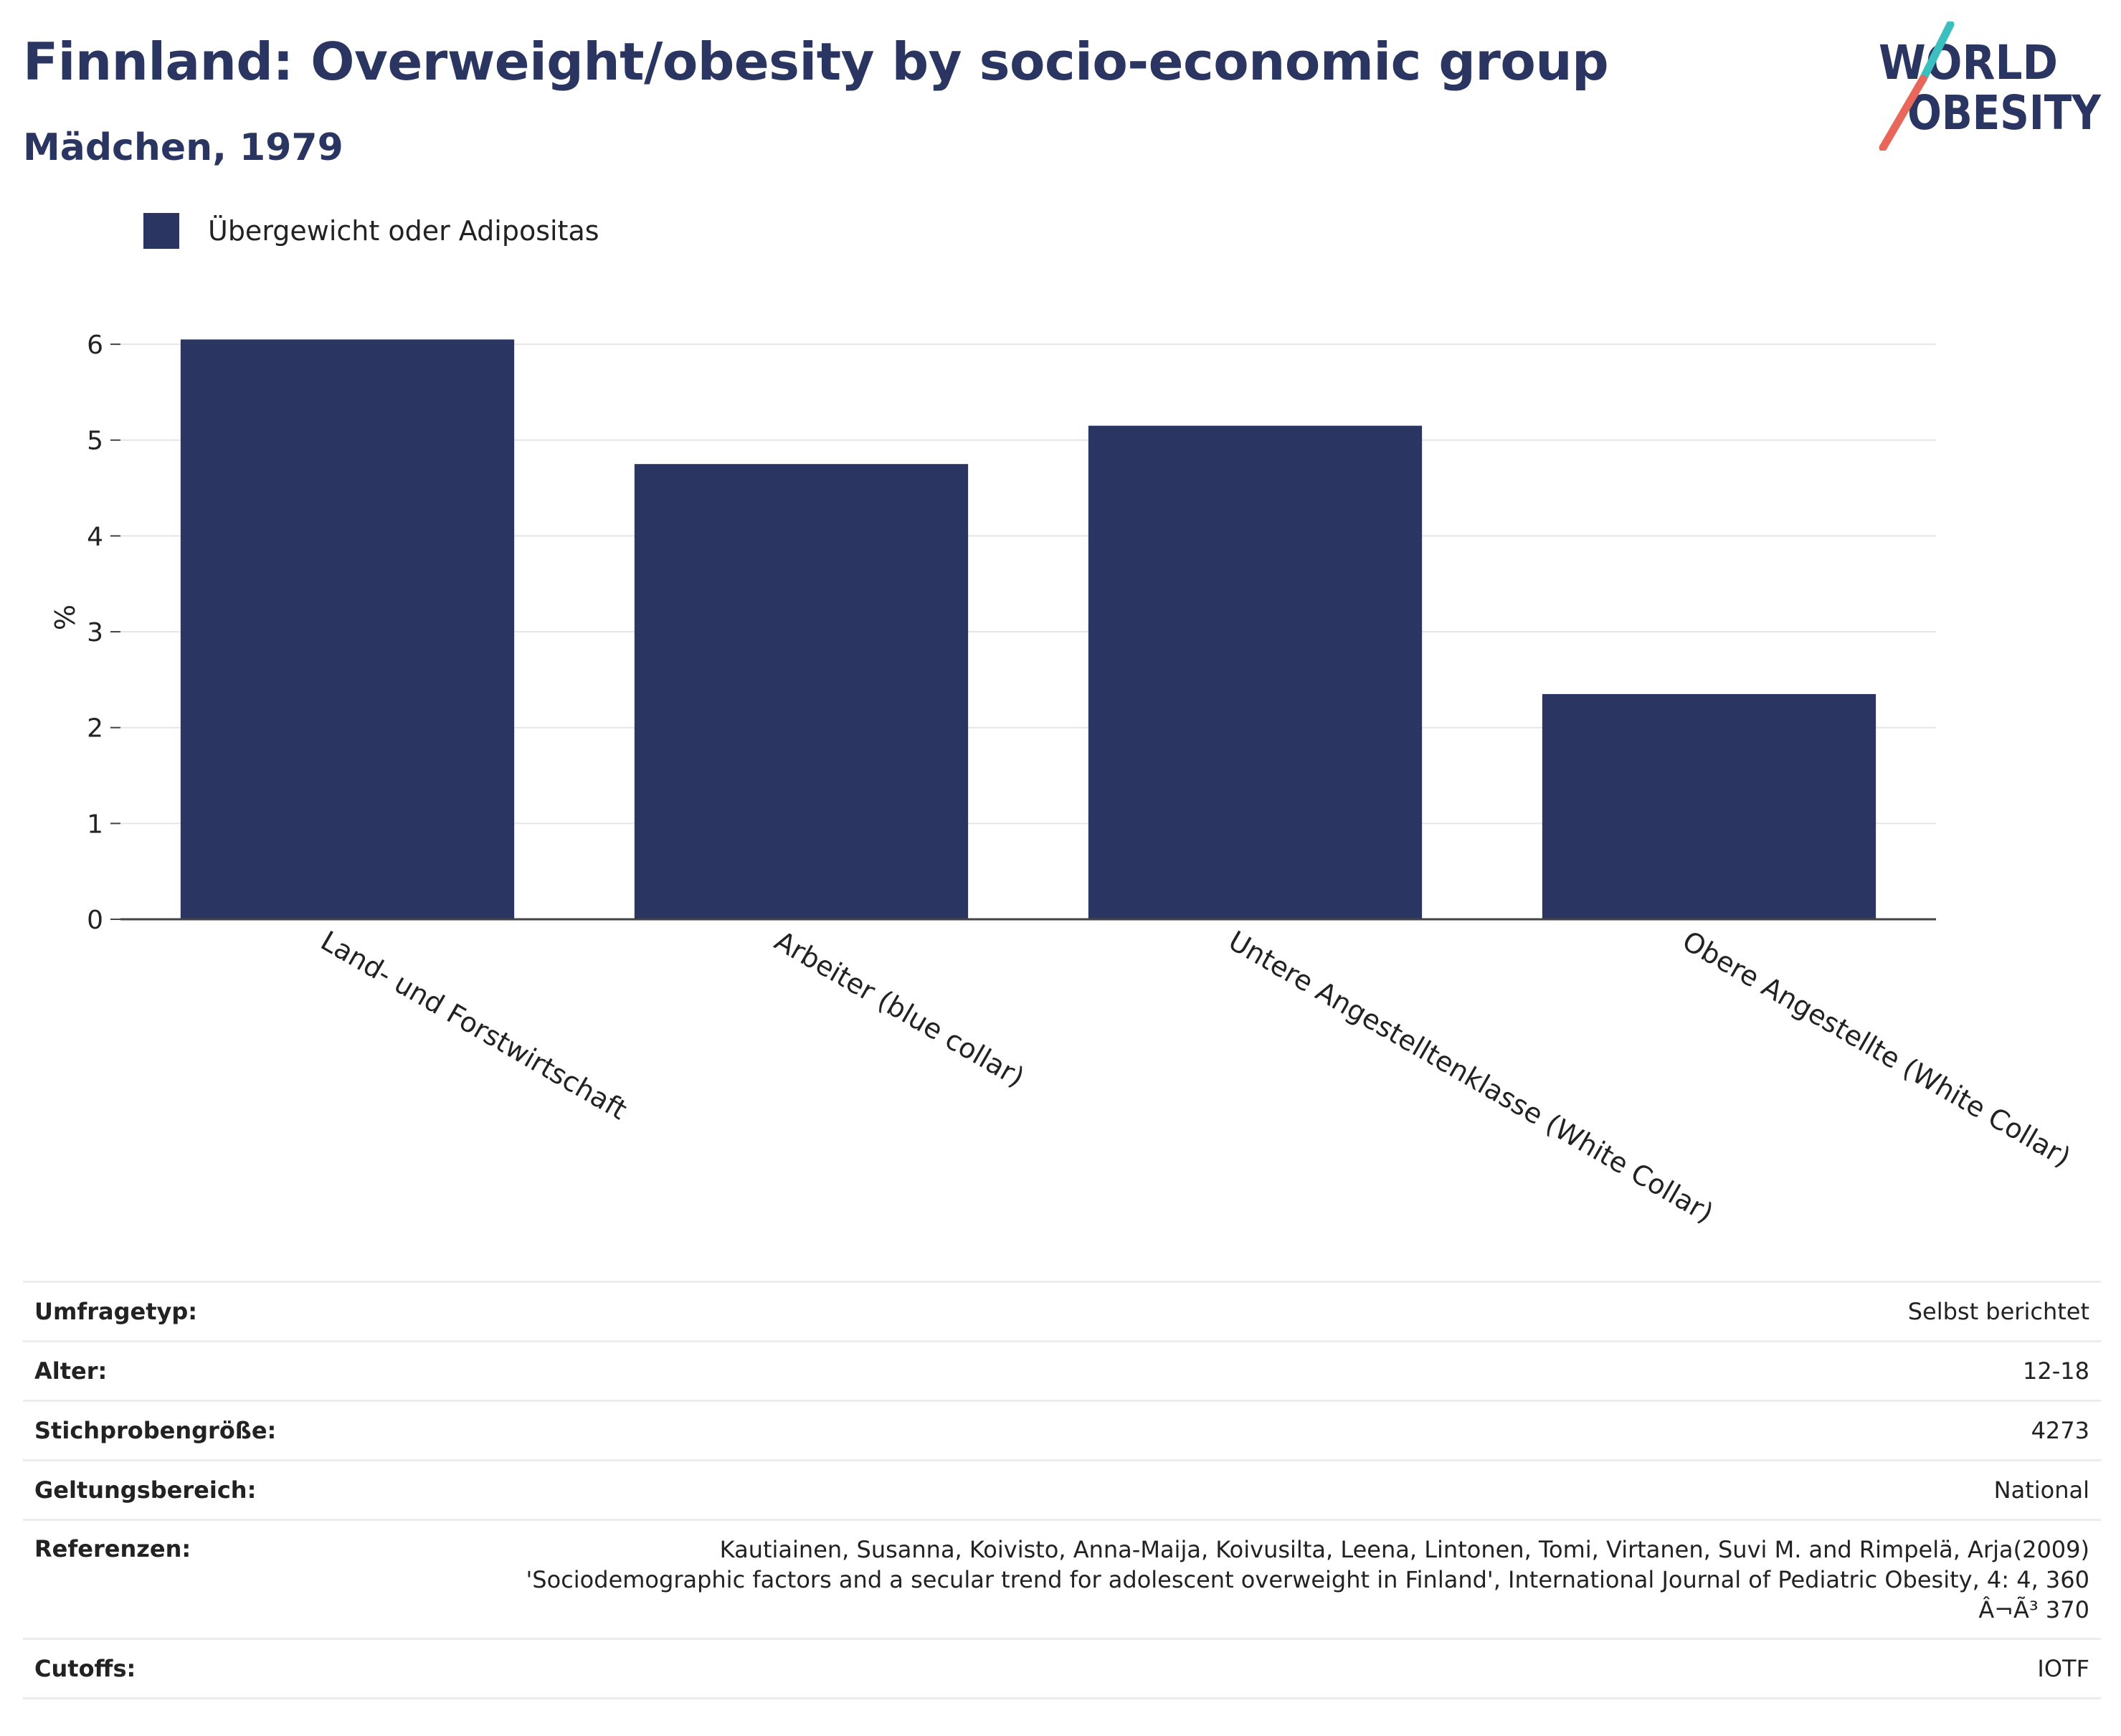 The height and width of the screenshot is (1736, 2121). I want to click on meta-key: Stichprobengröße:, so click(213, 1430).